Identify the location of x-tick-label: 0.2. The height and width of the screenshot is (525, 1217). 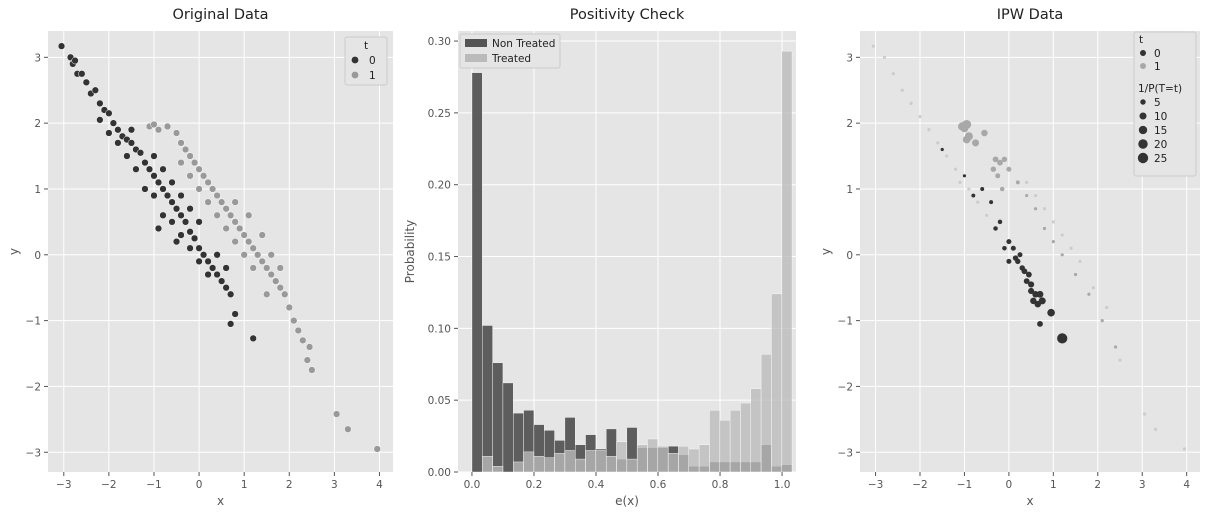
(534, 485).